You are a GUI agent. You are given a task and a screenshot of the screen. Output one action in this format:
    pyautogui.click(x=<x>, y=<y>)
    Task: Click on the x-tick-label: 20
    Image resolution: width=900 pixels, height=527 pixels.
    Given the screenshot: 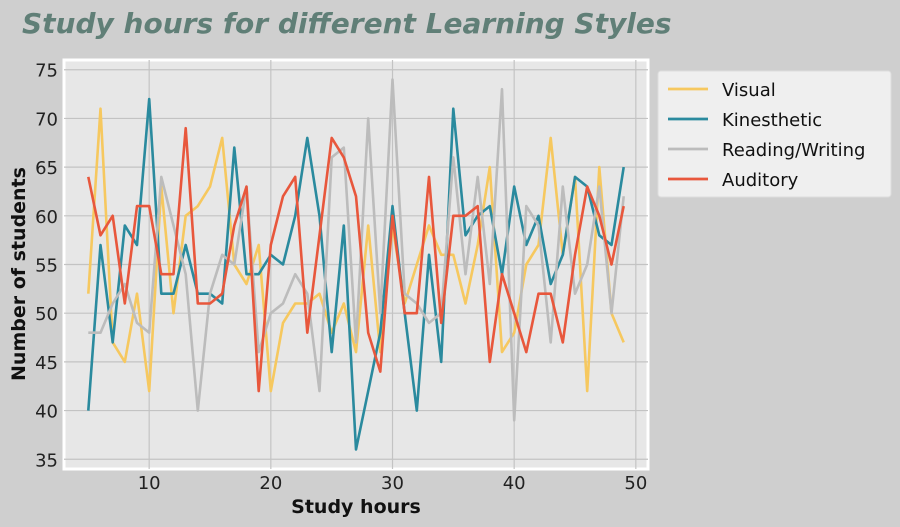 What is the action you would take?
    pyautogui.click(x=270, y=483)
    